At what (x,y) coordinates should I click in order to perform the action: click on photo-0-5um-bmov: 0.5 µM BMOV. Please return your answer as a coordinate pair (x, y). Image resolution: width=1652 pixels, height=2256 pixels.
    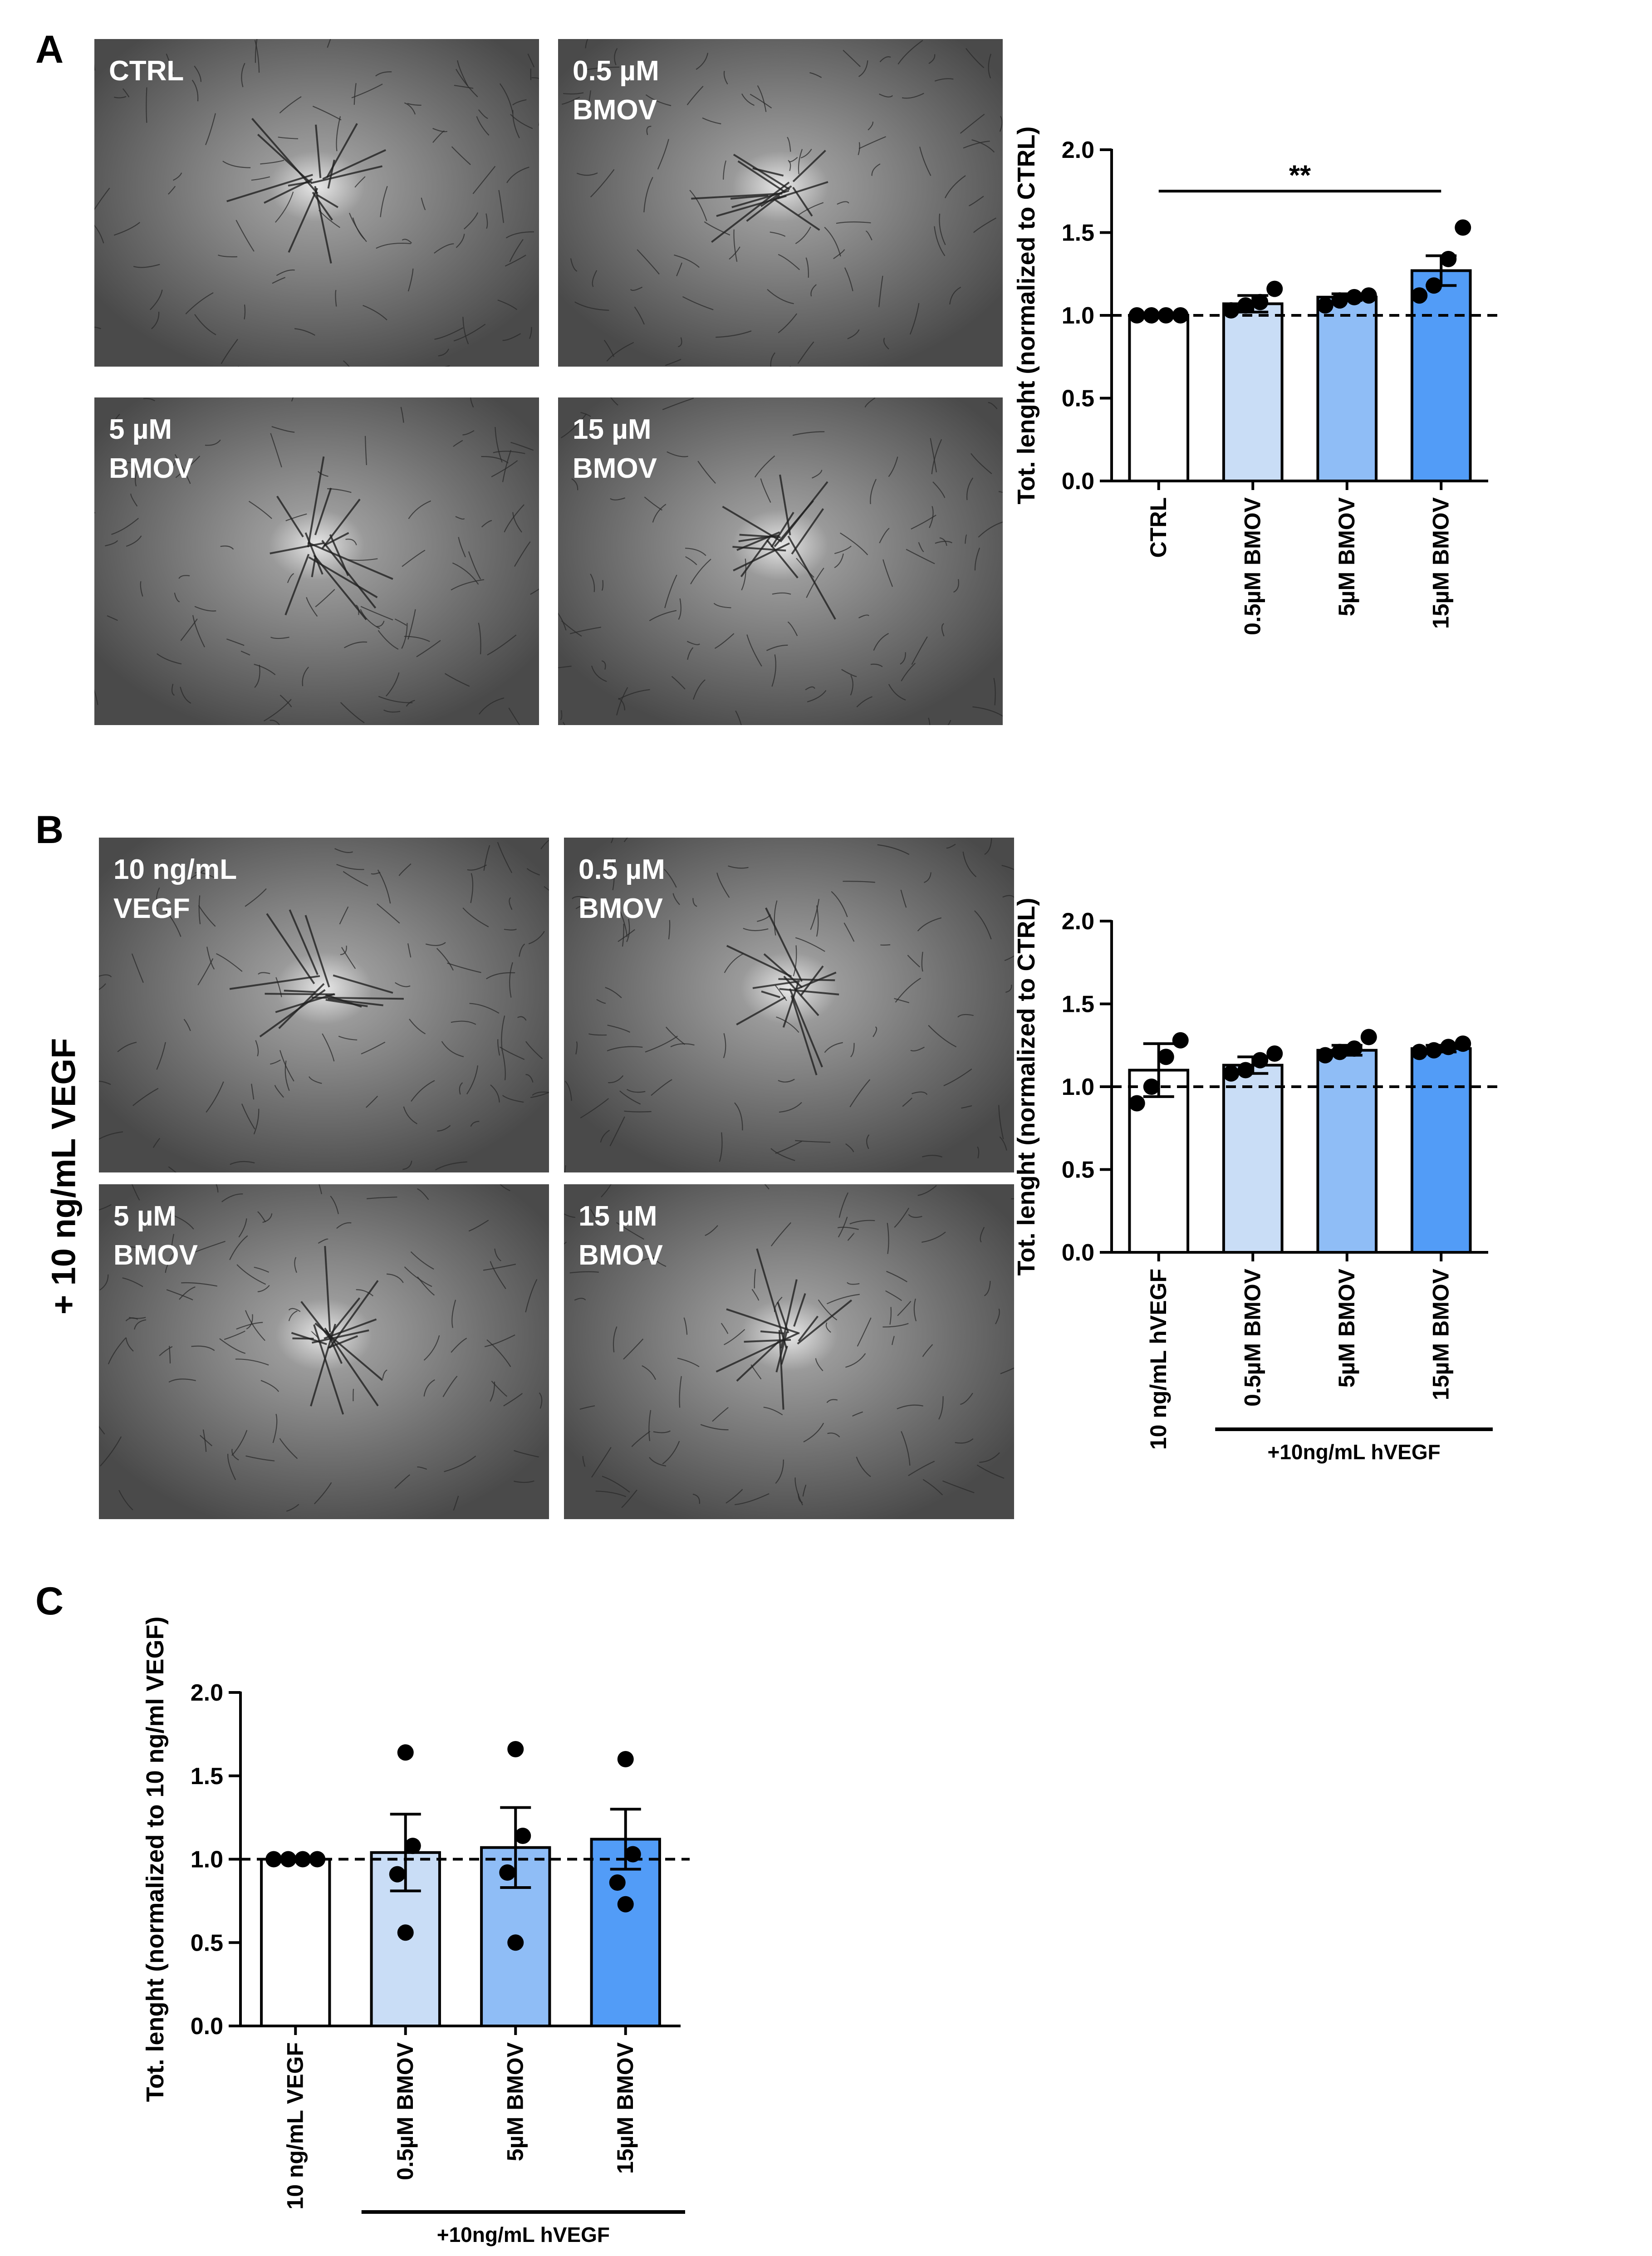
    Looking at the image, I should click on (781, 203).